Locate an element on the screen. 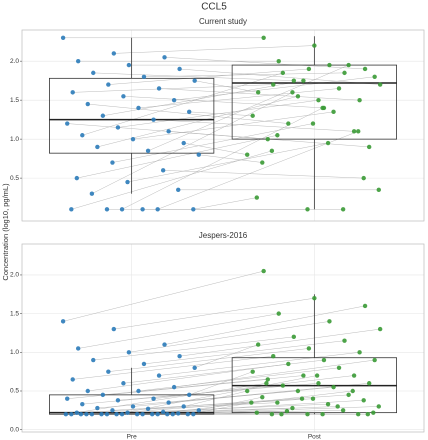 The image size is (428, 440). y-tick-label: 0.0 is located at coordinates (14, 429).